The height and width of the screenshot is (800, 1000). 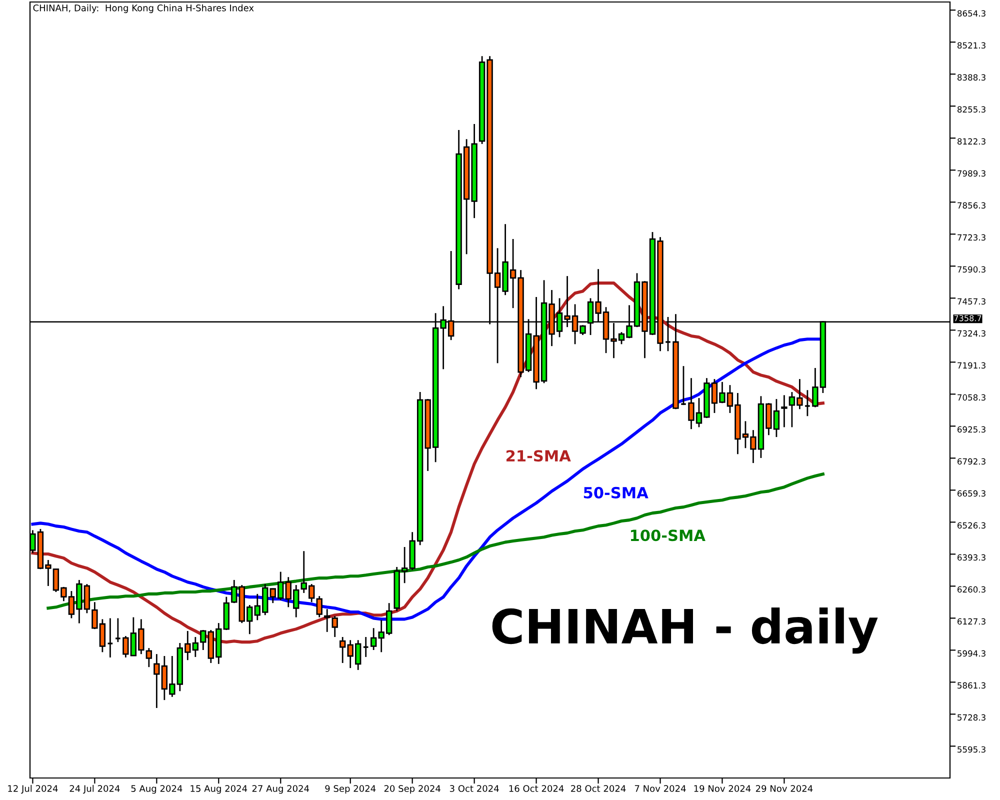 What do you see at coordinates (474, 788) in the screenshot?
I see `x-tick-label: 3 Oct 2024` at bounding box center [474, 788].